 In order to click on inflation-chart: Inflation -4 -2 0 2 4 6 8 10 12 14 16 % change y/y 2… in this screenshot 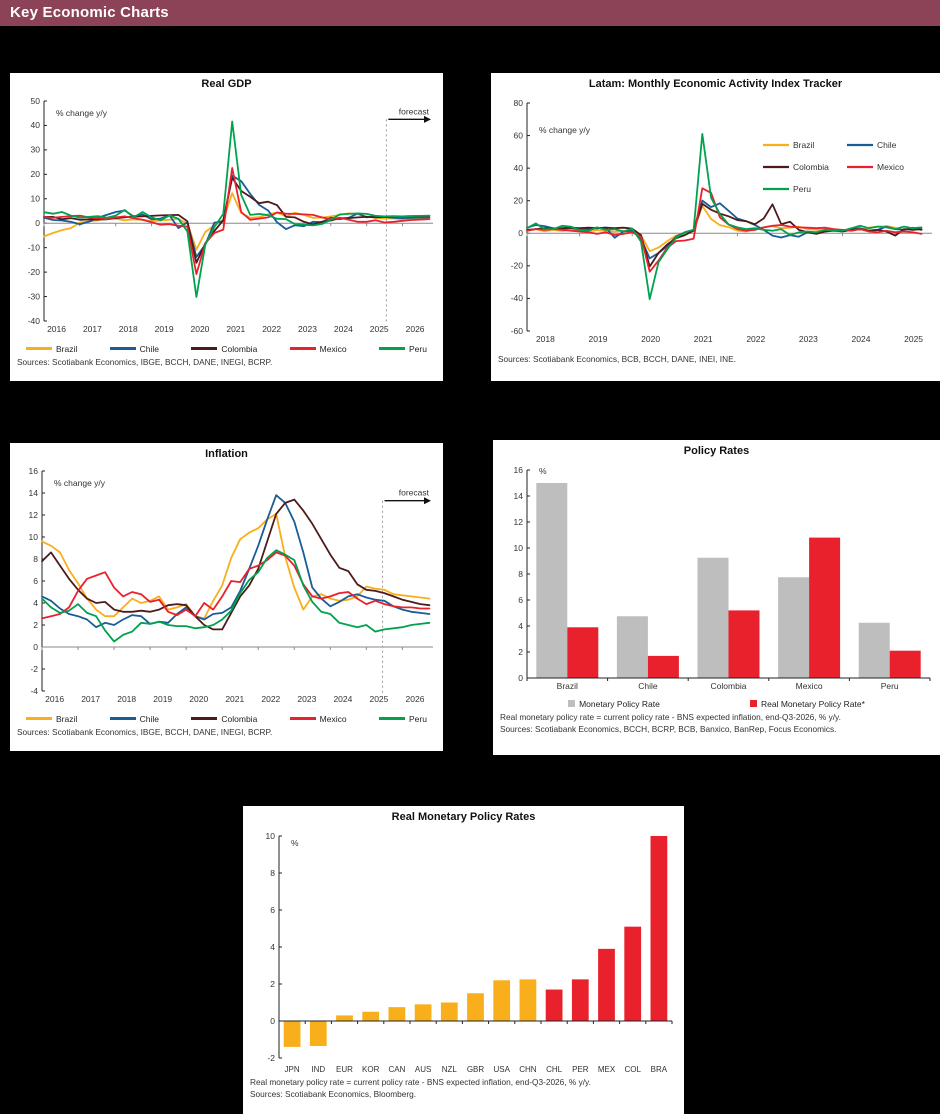, I will do `click(226, 597)`.